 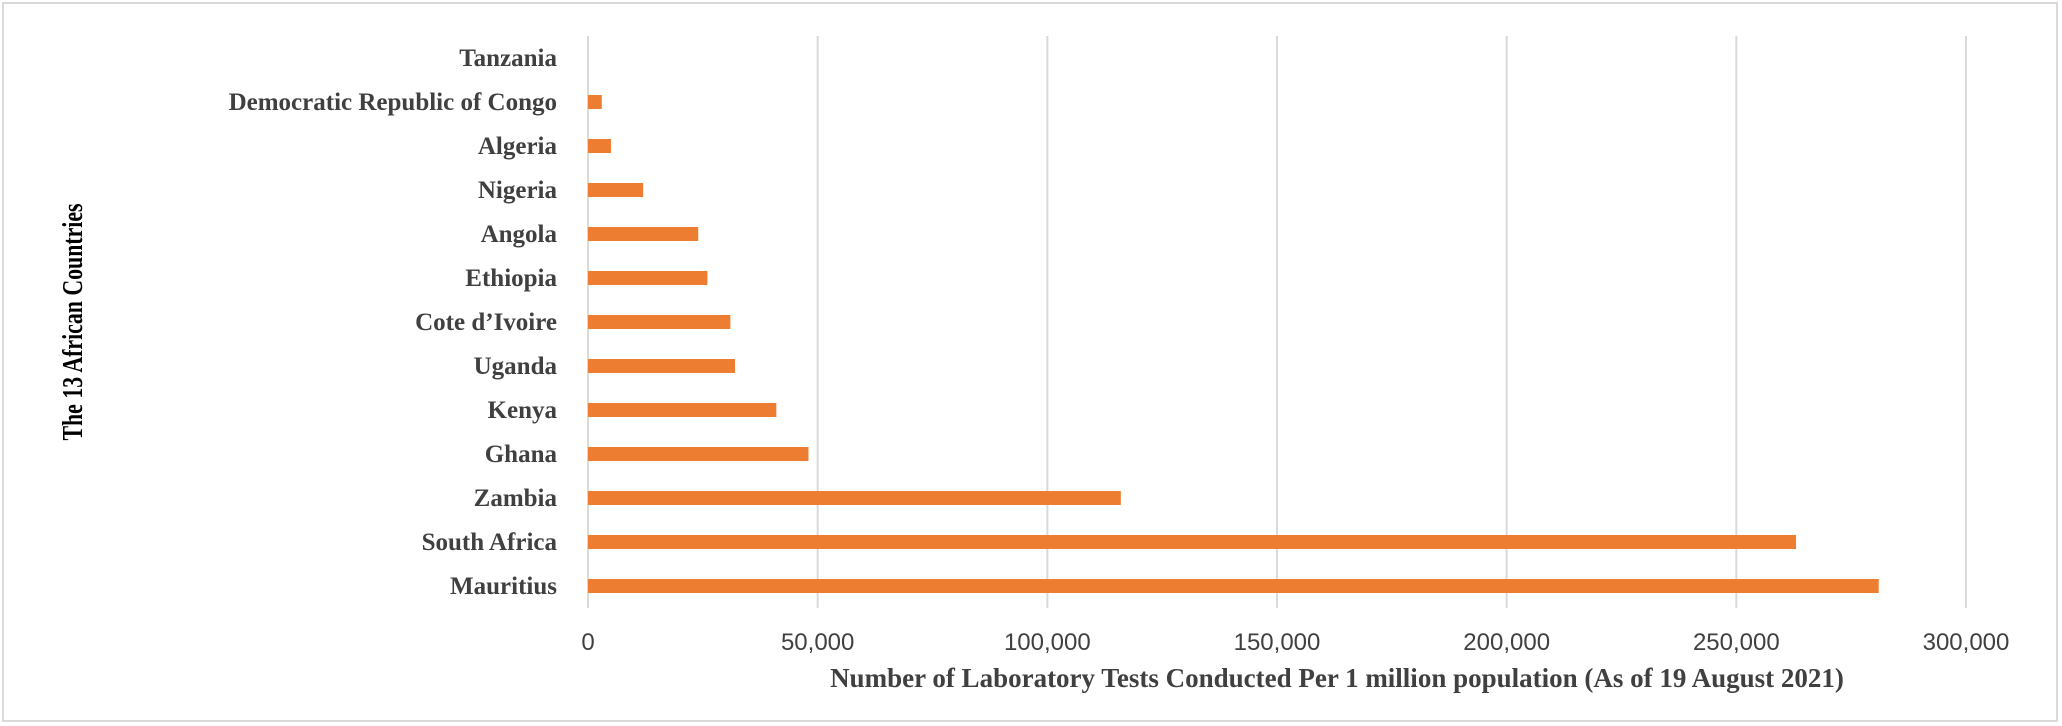 What do you see at coordinates (587, 642) in the screenshot?
I see `x-tick-label: 0` at bounding box center [587, 642].